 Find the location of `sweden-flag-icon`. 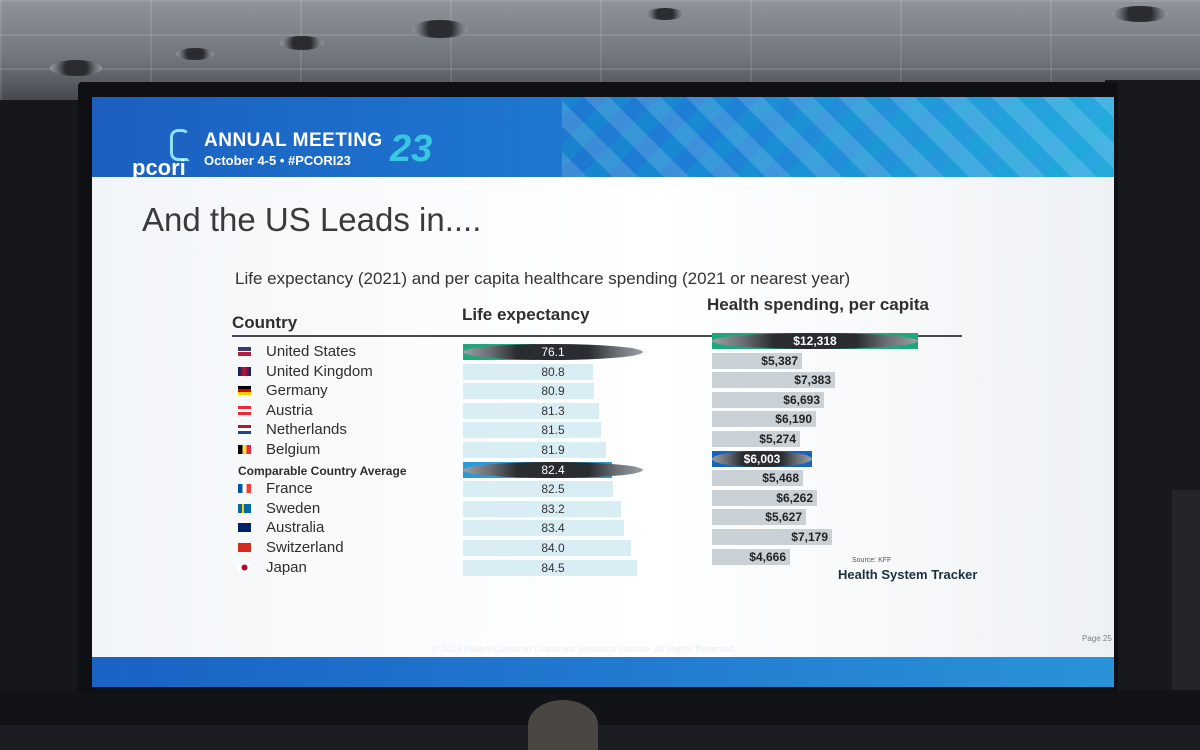

sweden-flag-icon is located at coordinates (244, 508).